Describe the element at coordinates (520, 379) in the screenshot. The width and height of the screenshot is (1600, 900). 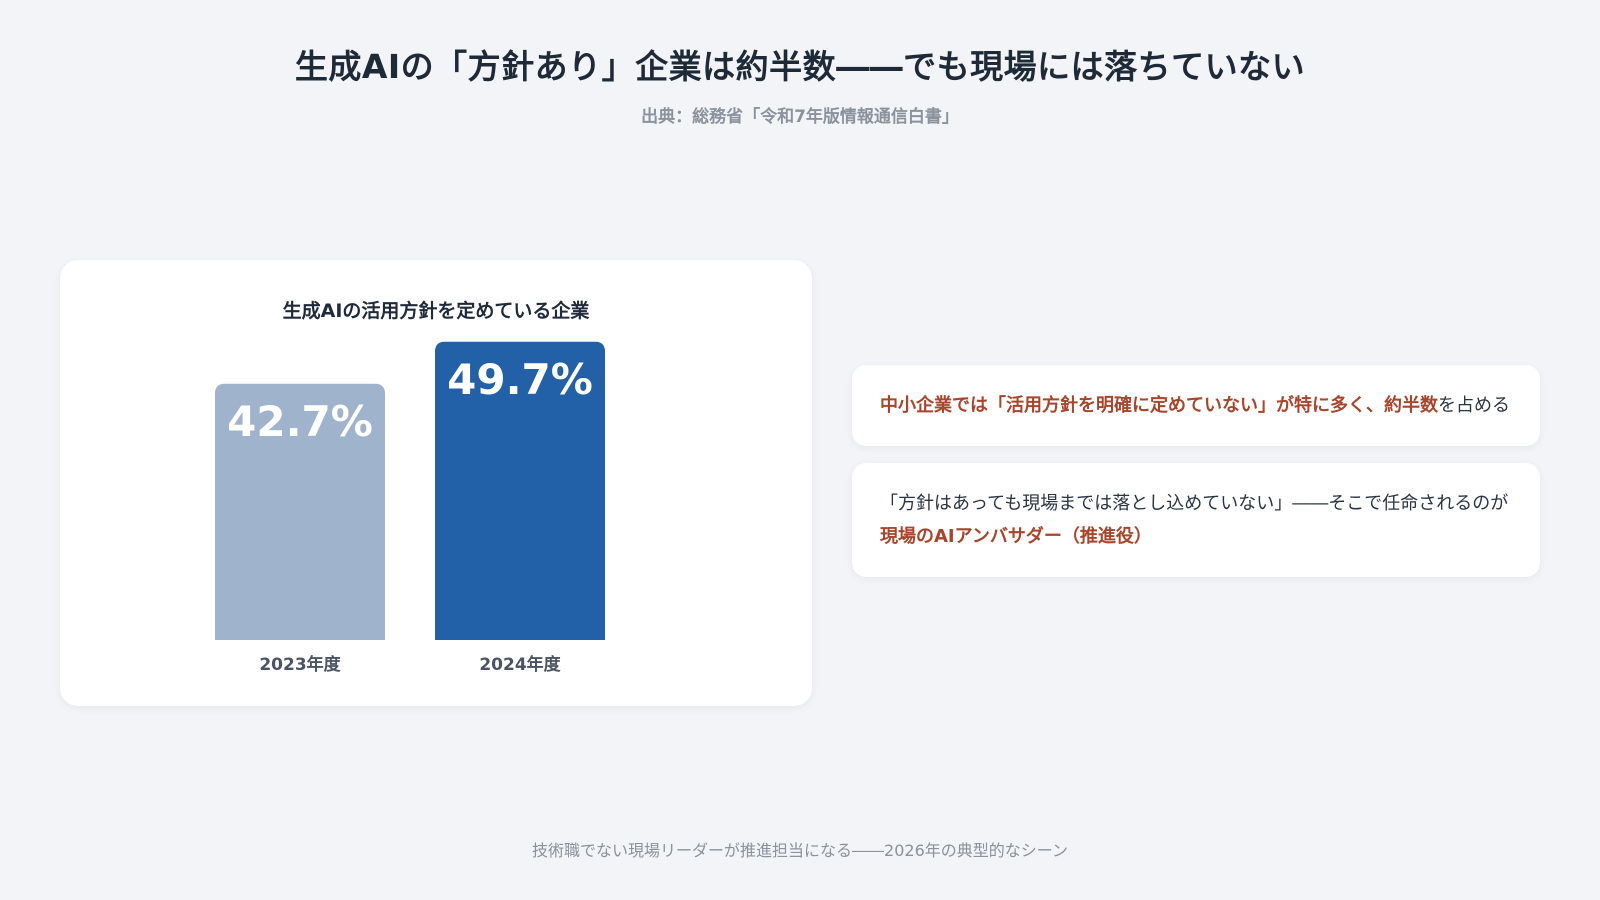
I see `bar-value-label-2: 49.7%` at that location.